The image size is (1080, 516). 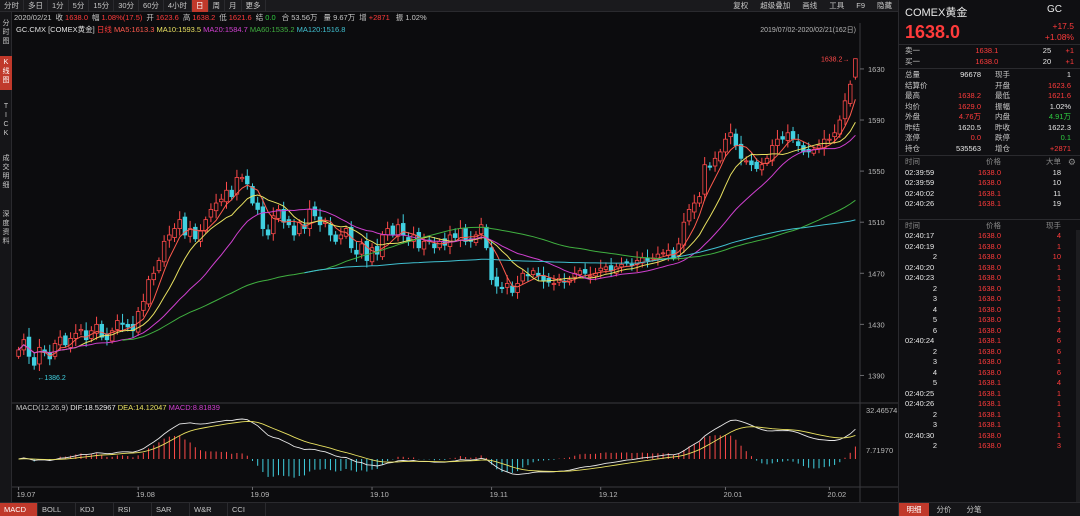 I want to click on tool-button-2: 画线, so click(x=810, y=5).